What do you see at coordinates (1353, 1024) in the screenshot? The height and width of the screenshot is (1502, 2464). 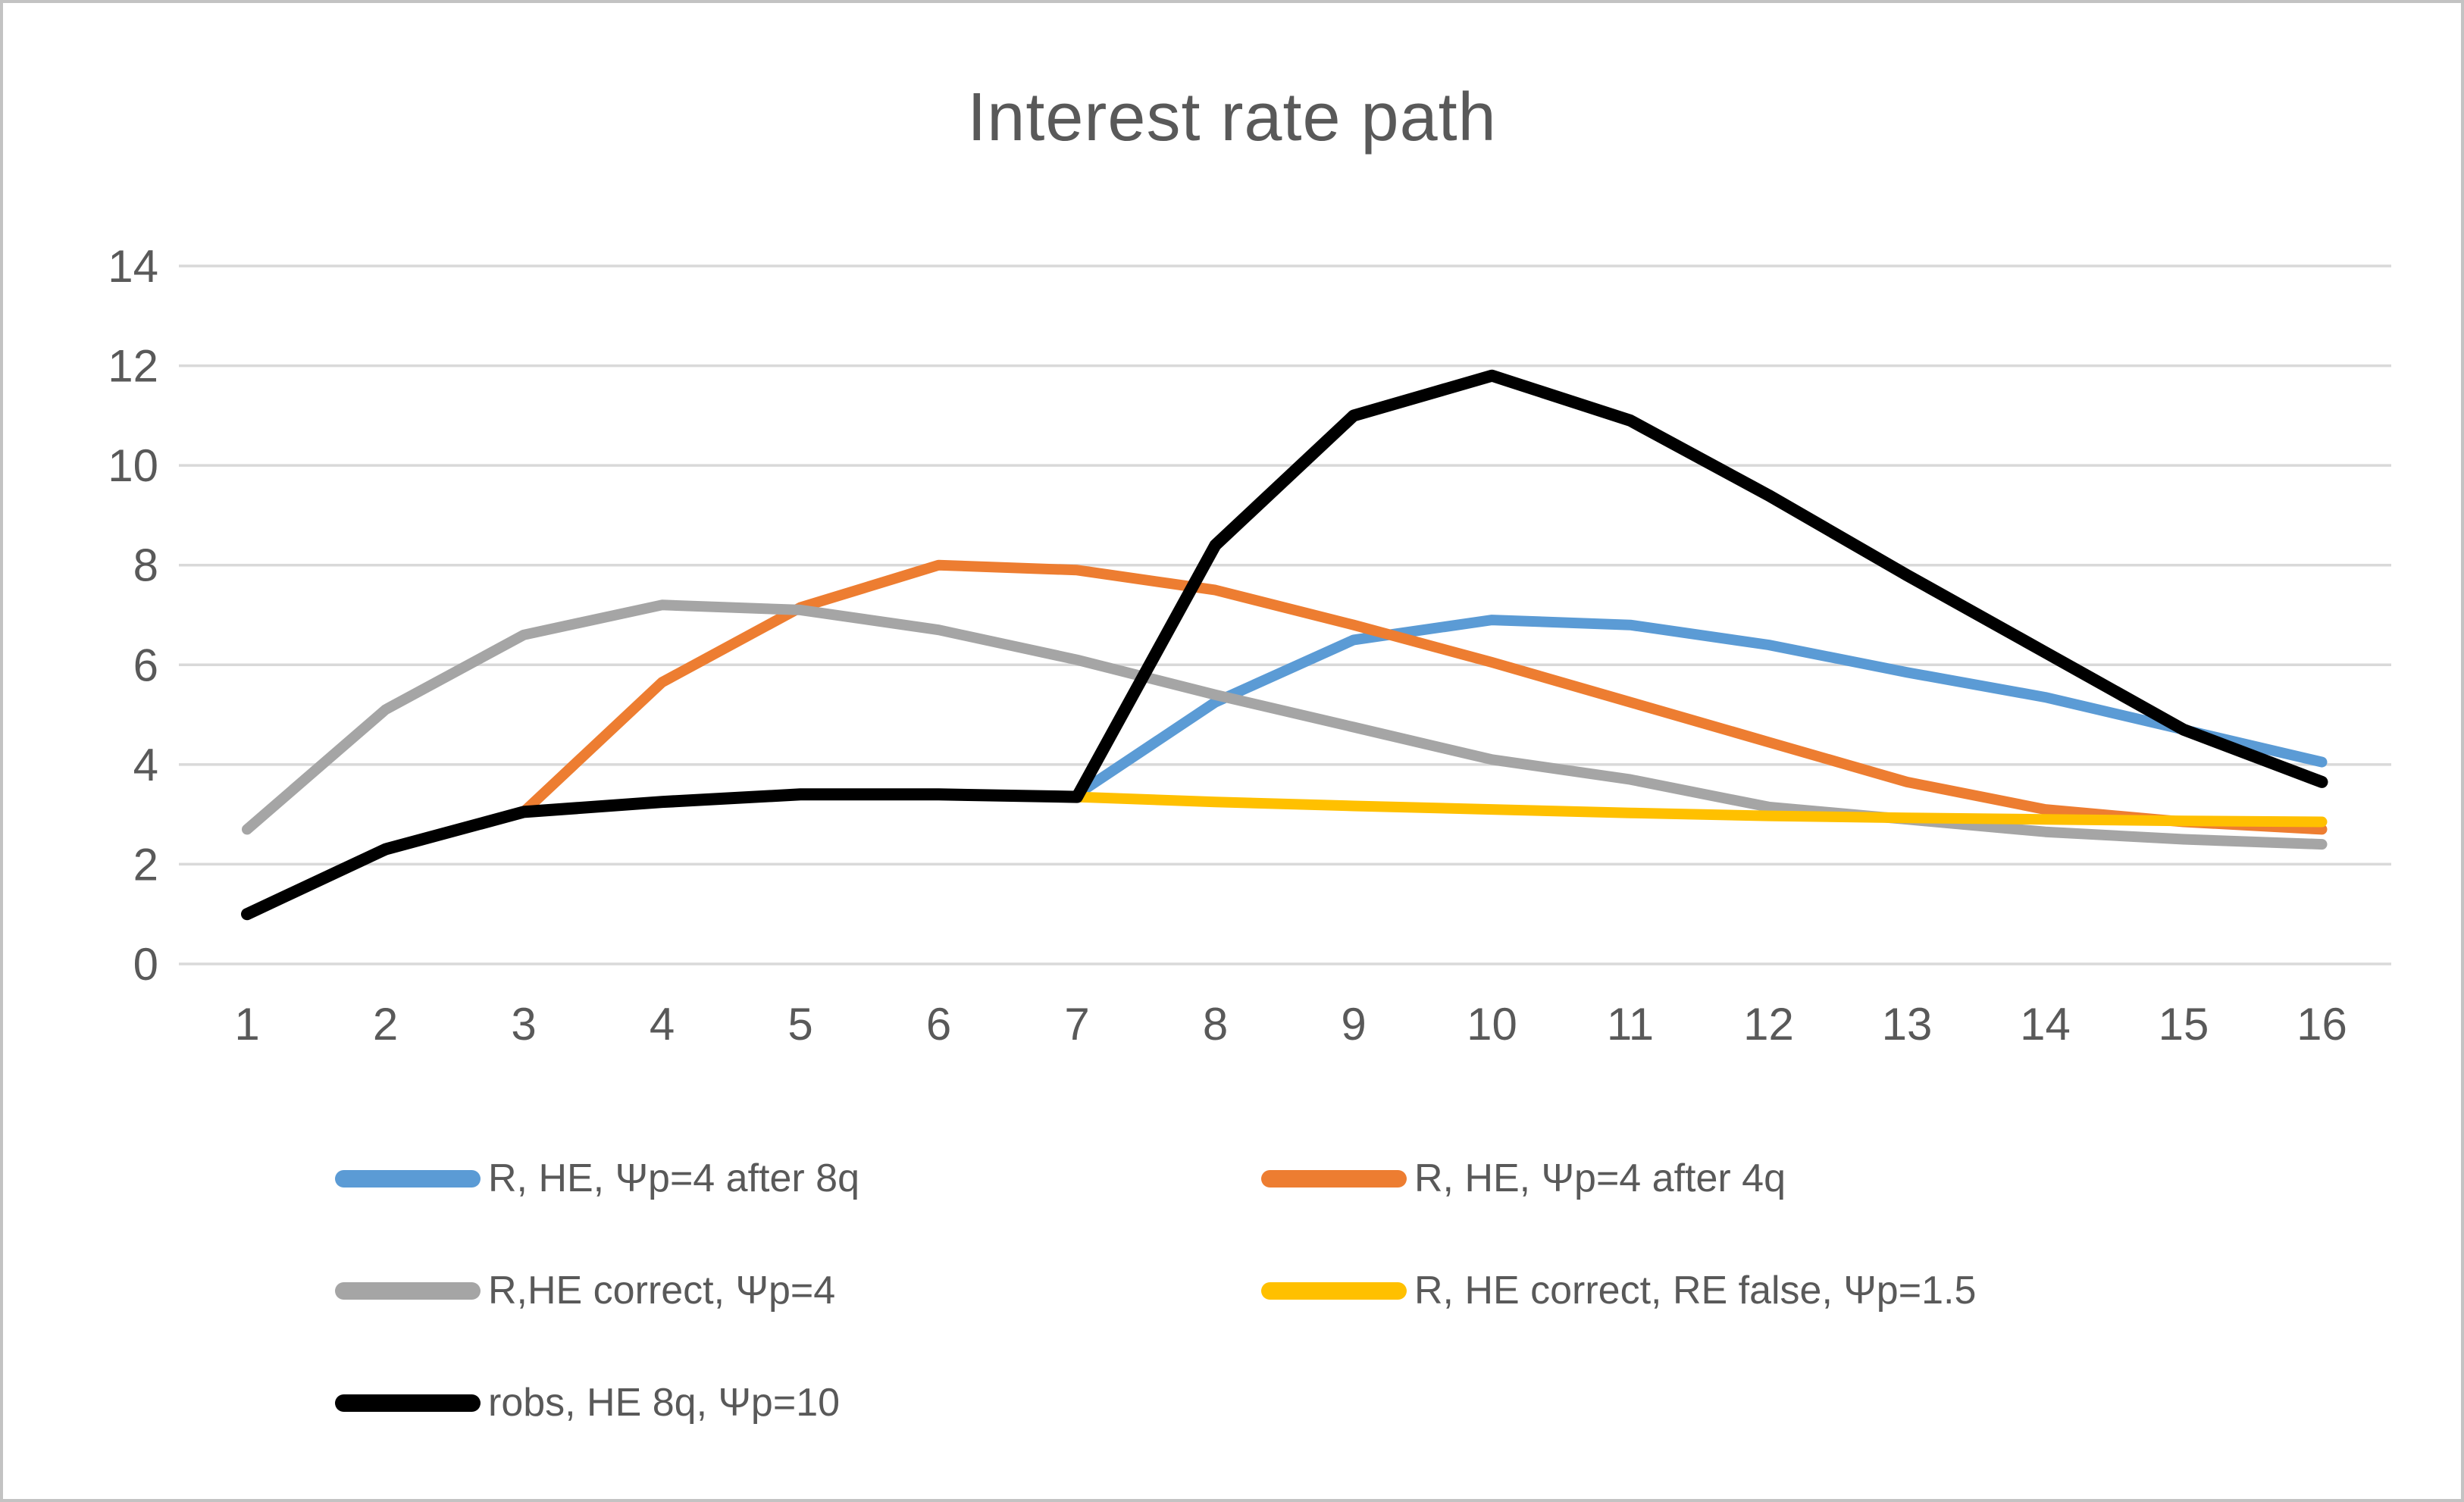 I see `x-tick-label: 9` at bounding box center [1353, 1024].